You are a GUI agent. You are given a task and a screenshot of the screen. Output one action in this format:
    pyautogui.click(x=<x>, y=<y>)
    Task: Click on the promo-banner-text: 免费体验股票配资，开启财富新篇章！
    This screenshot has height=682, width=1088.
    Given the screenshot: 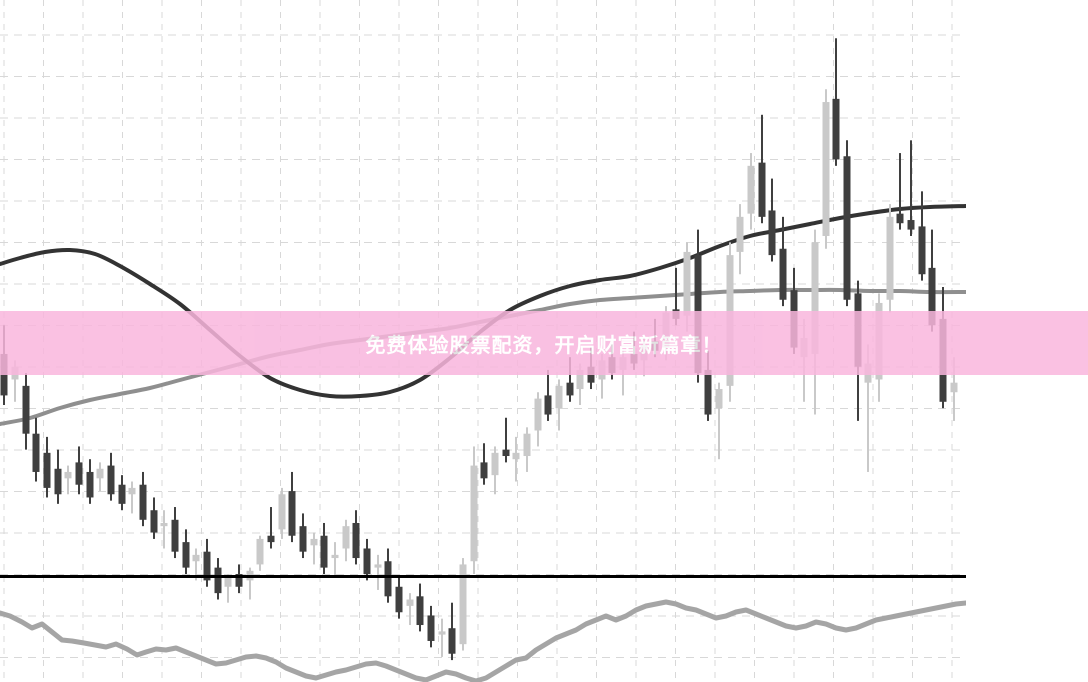 What is the action you would take?
    pyautogui.click(x=544, y=345)
    